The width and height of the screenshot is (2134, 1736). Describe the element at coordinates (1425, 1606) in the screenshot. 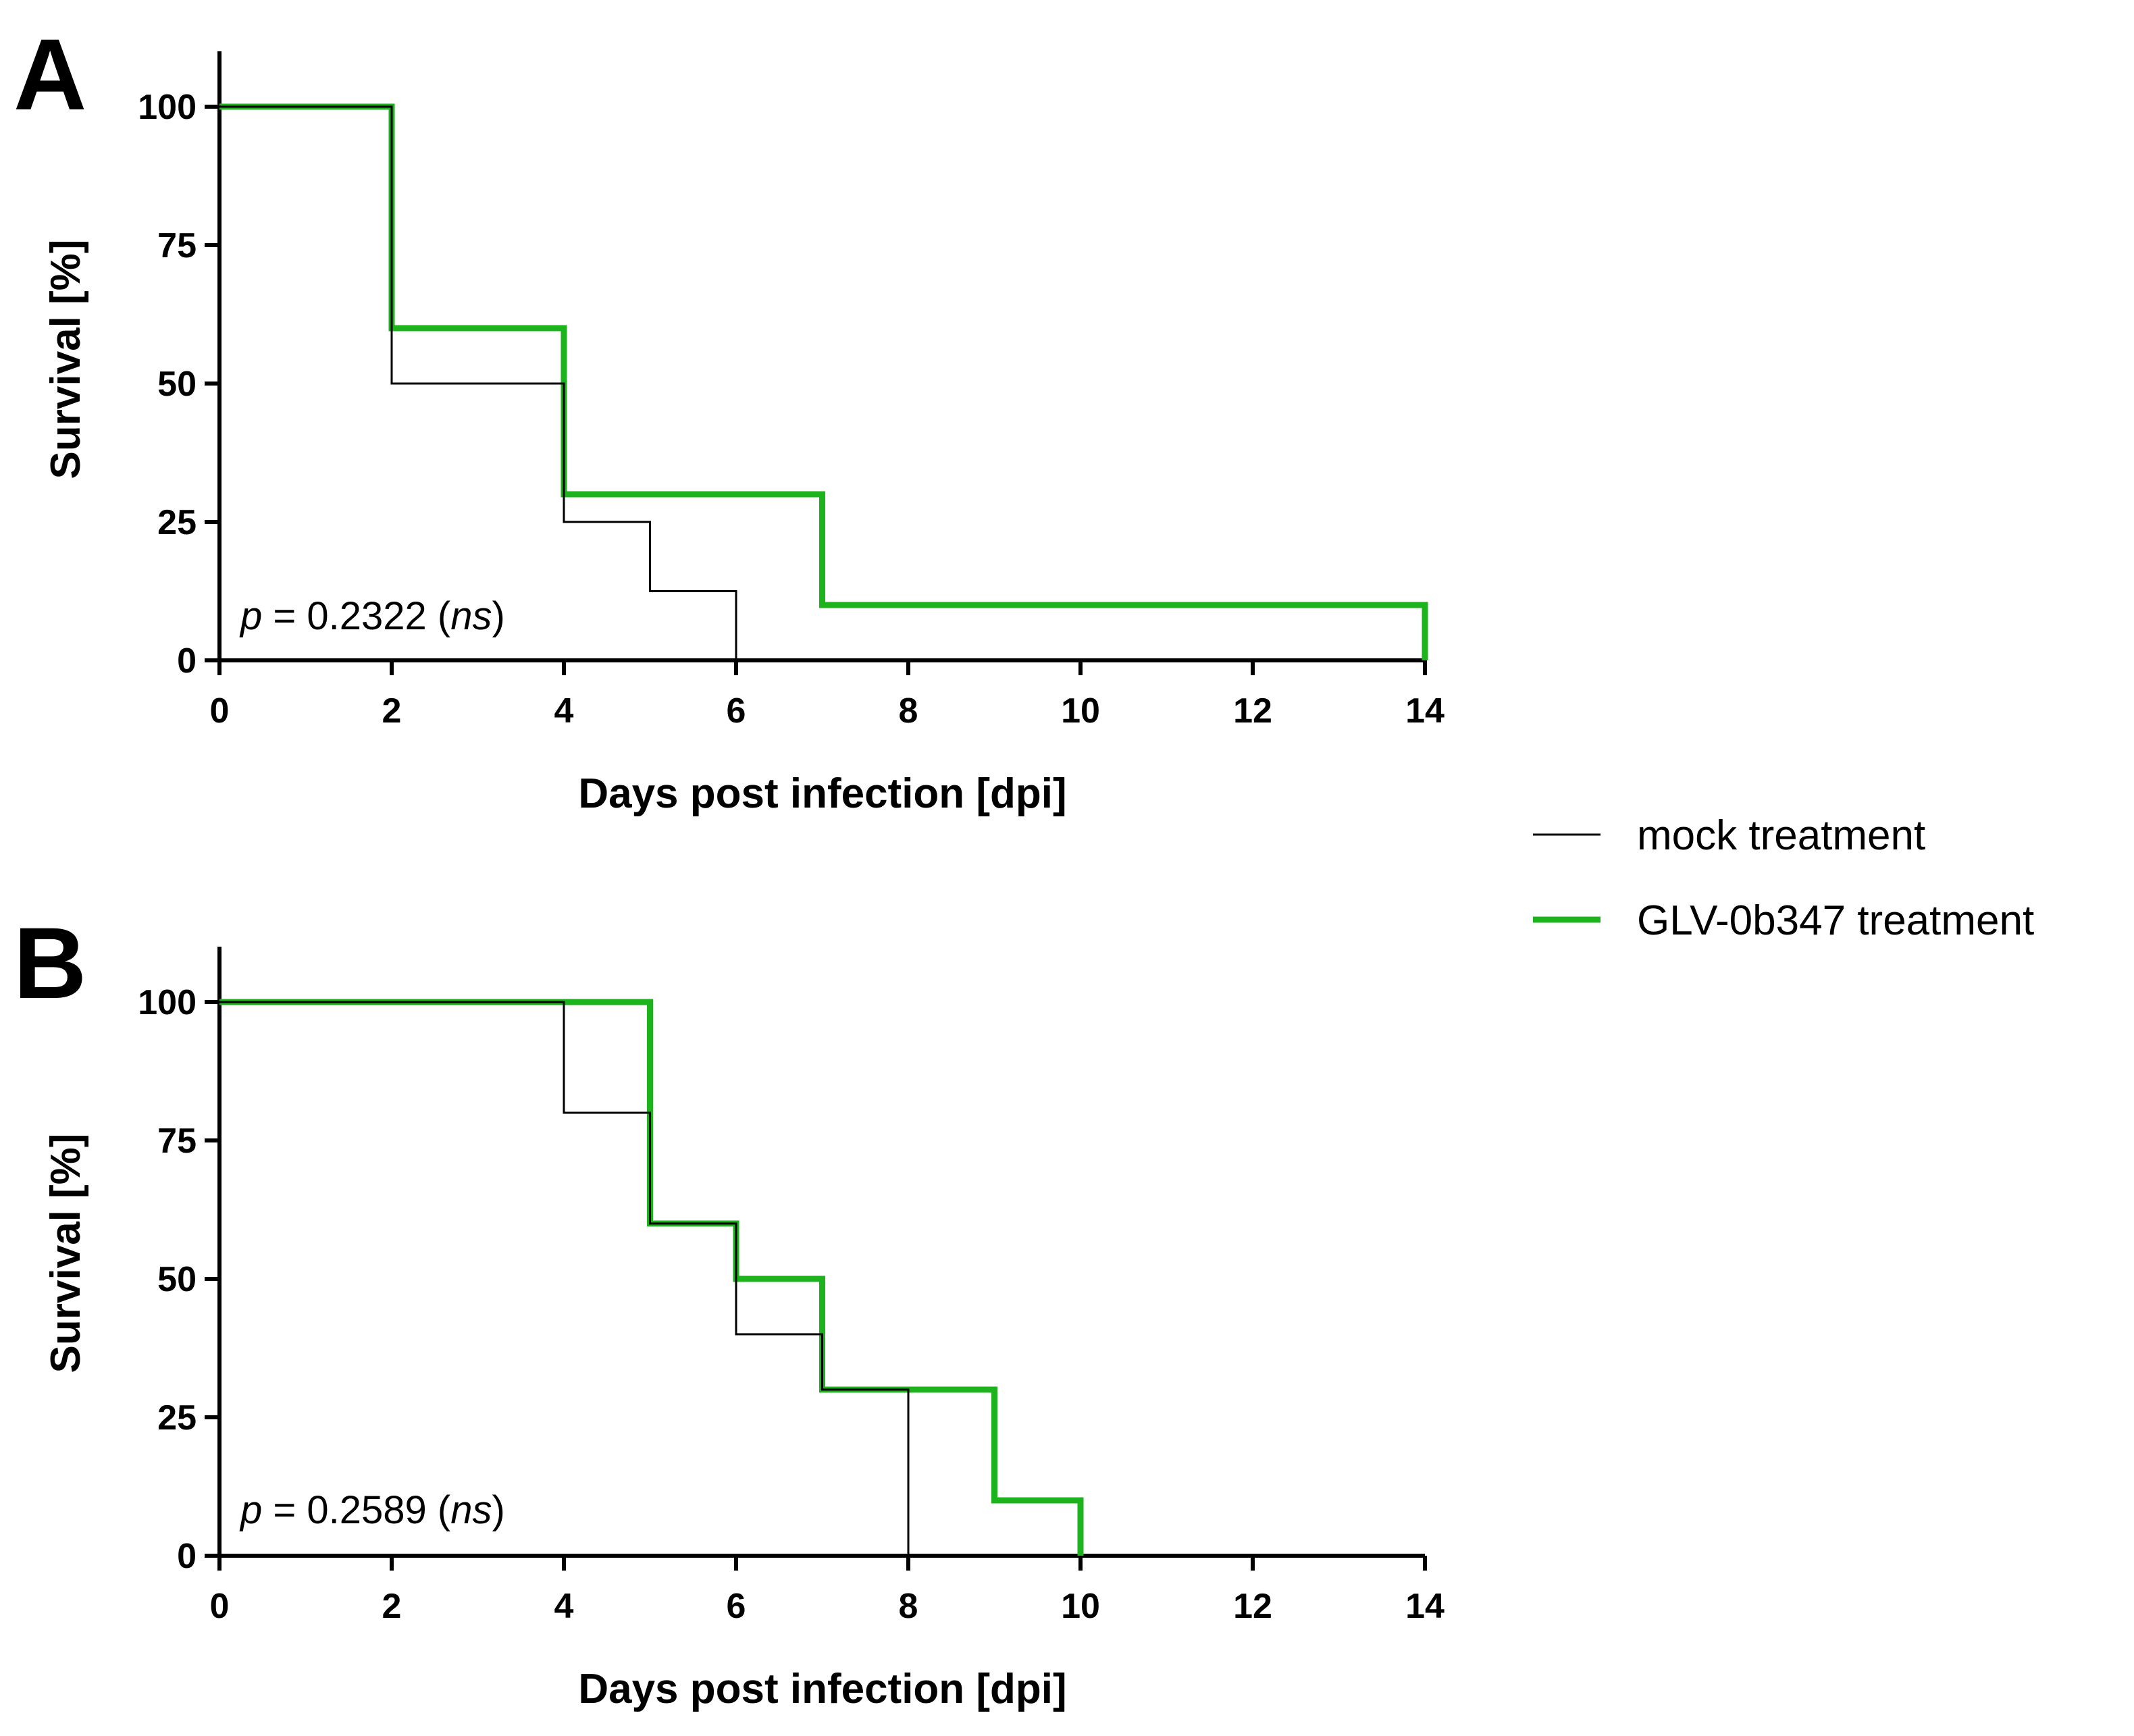

I see `panel-b-x-tick-label: 14` at that location.